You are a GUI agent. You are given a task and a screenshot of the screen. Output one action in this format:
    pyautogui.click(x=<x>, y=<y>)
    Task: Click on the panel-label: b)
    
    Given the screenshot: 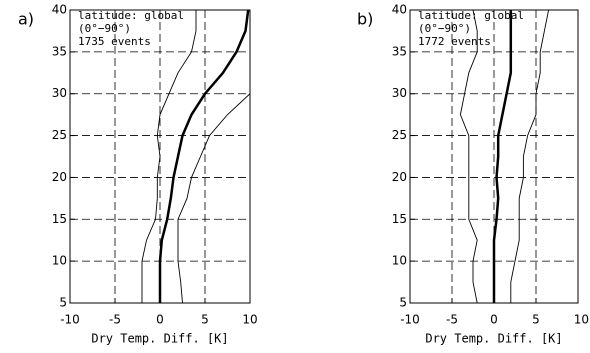 What is the action you would take?
    pyautogui.click(x=365, y=19)
    